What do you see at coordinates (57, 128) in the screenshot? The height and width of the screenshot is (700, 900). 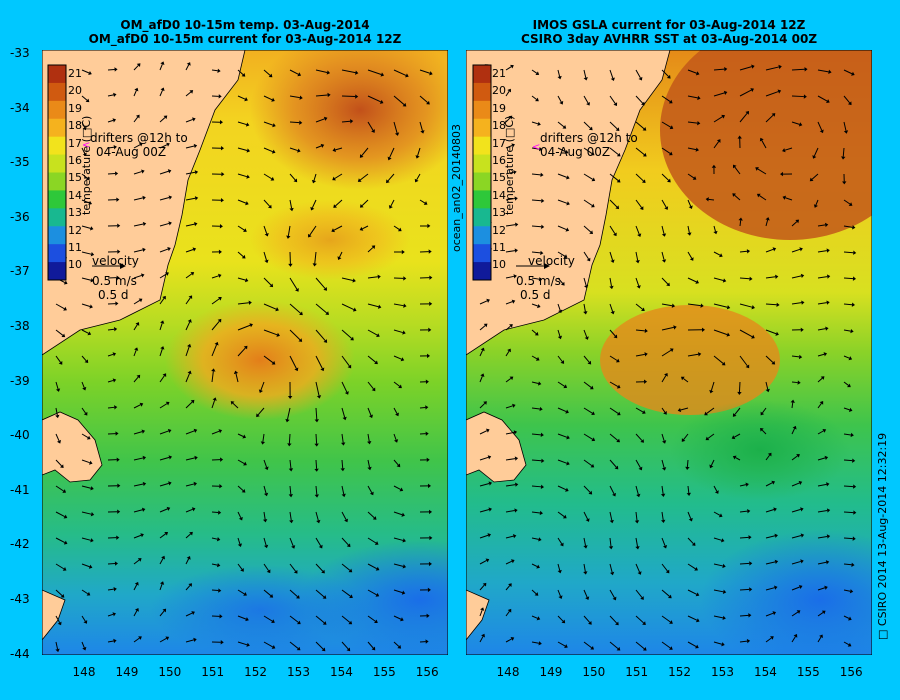 I see `colorbar-swatch` at bounding box center [57, 128].